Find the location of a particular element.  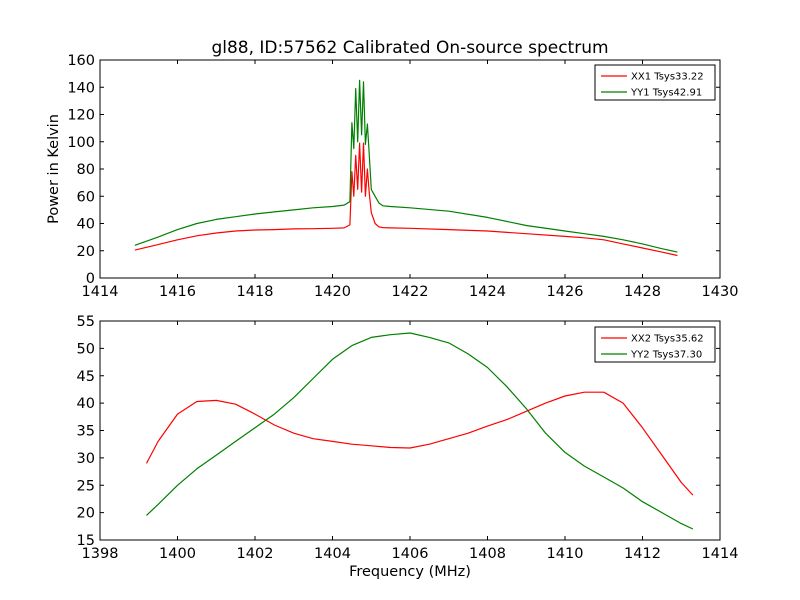

chart1-x-tick-label: 1408 is located at coordinates (487, 554).